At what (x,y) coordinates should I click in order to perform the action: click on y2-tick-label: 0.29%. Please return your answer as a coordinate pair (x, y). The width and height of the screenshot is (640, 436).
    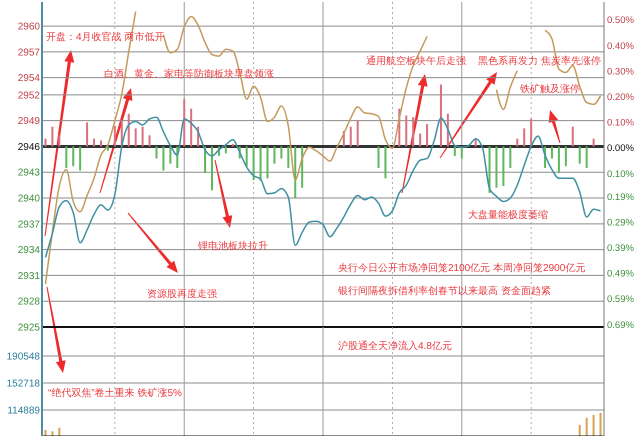
    Looking at the image, I should click on (620, 222).